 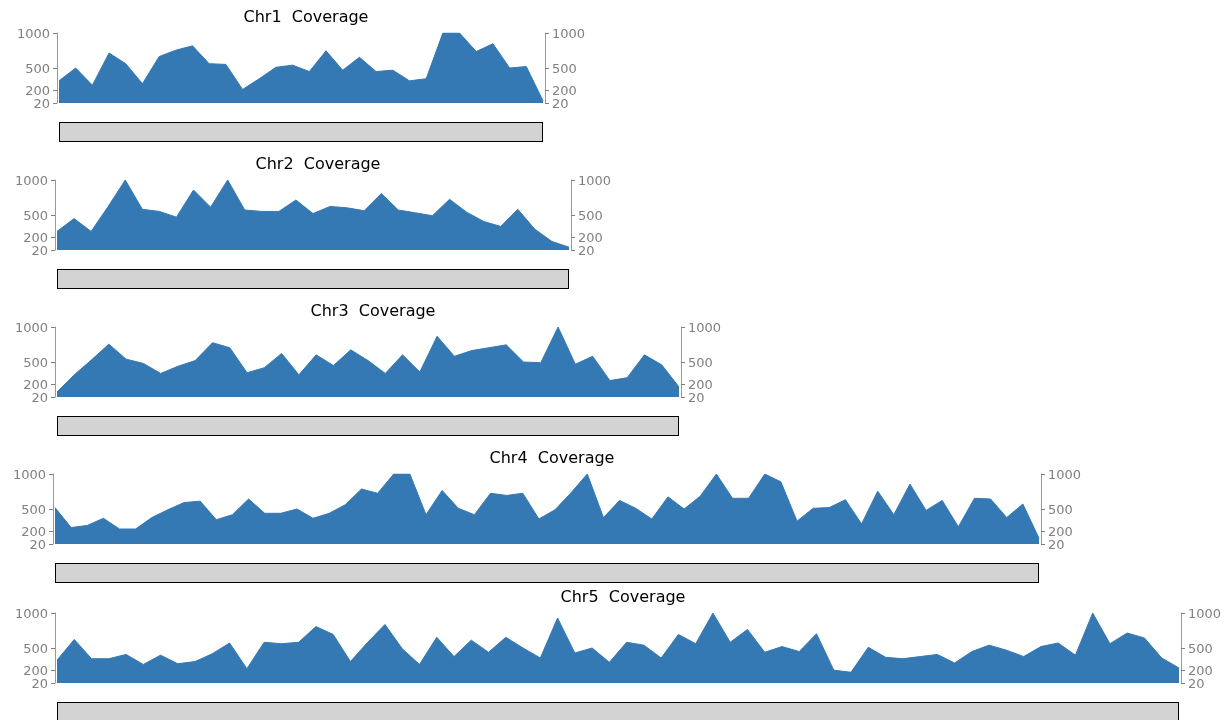 What do you see at coordinates (373, 310) in the screenshot?
I see `chart-title: Chr3 Coverage` at bounding box center [373, 310].